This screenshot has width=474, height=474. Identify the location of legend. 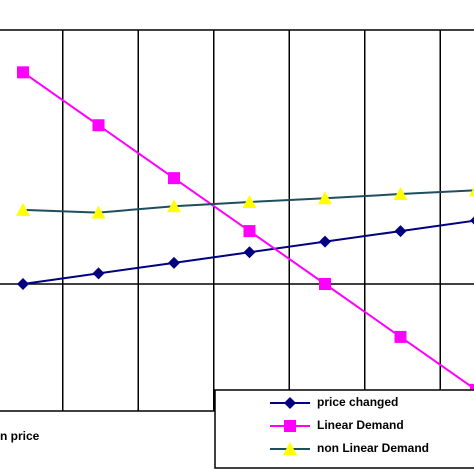
(344, 429).